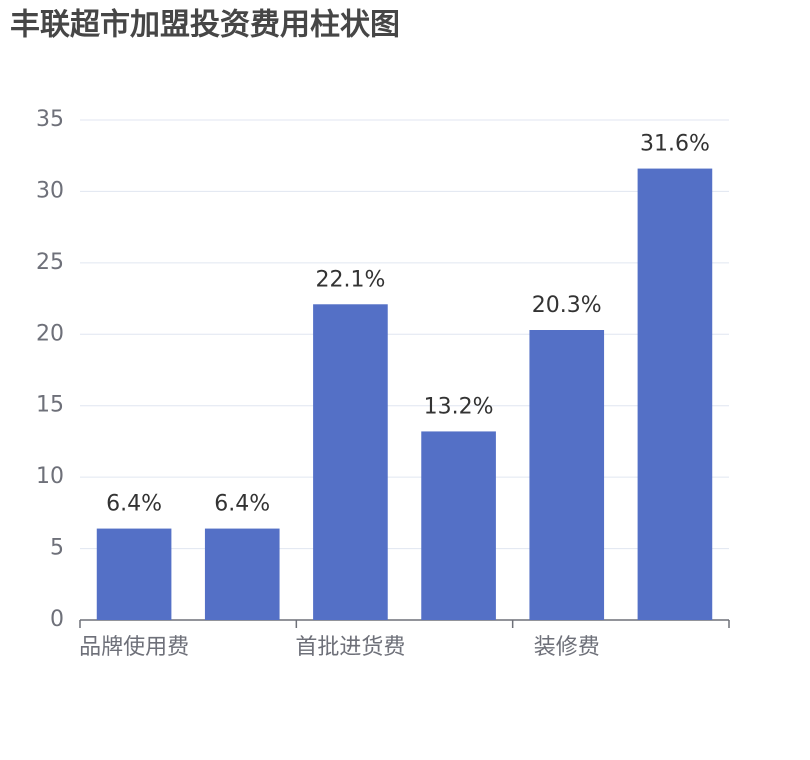 This screenshot has height=760, width=810. Describe the element at coordinates (134, 647) in the screenshot. I see `x-tick-label: 品牌使用费` at that location.